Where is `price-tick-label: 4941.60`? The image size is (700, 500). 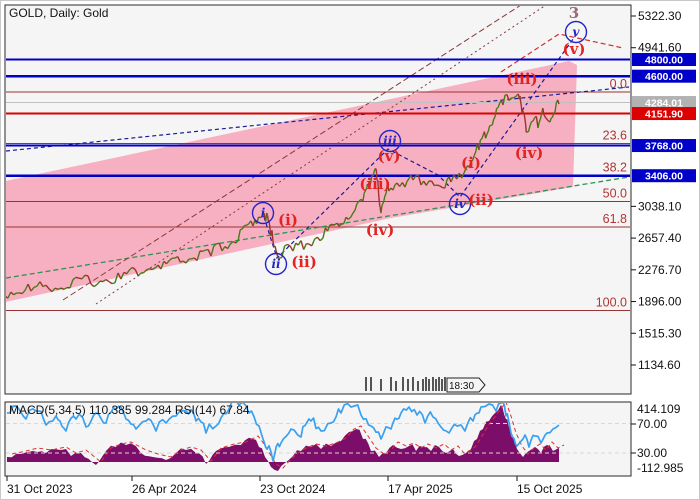 price-tick-label: 4941.60 is located at coordinates (660, 48).